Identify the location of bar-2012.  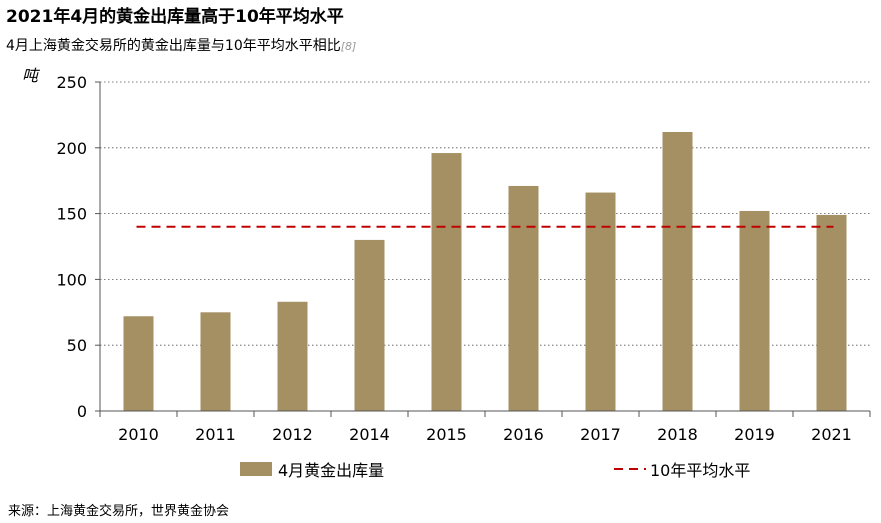
(292, 356).